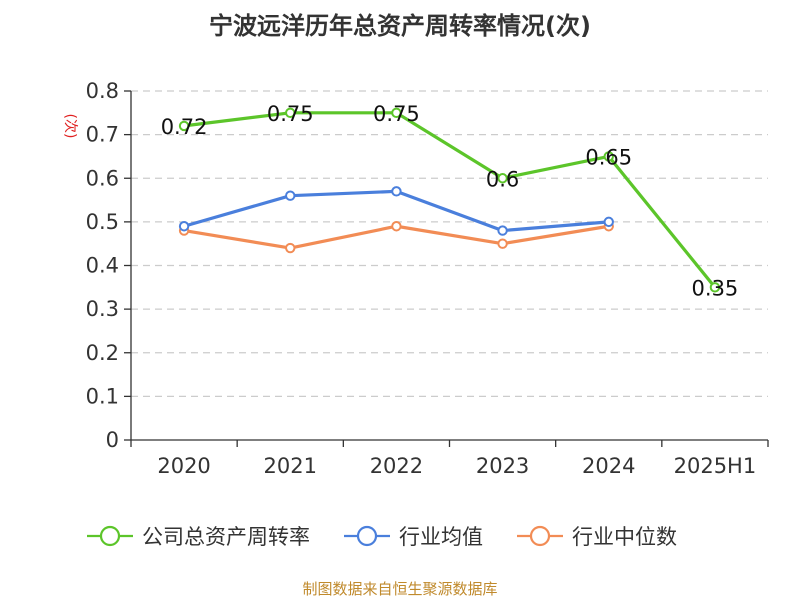 The height and width of the screenshot is (600, 800). I want to click on chart-title: 宁波远洋历年总资产周转率情况(次), so click(400, 26).